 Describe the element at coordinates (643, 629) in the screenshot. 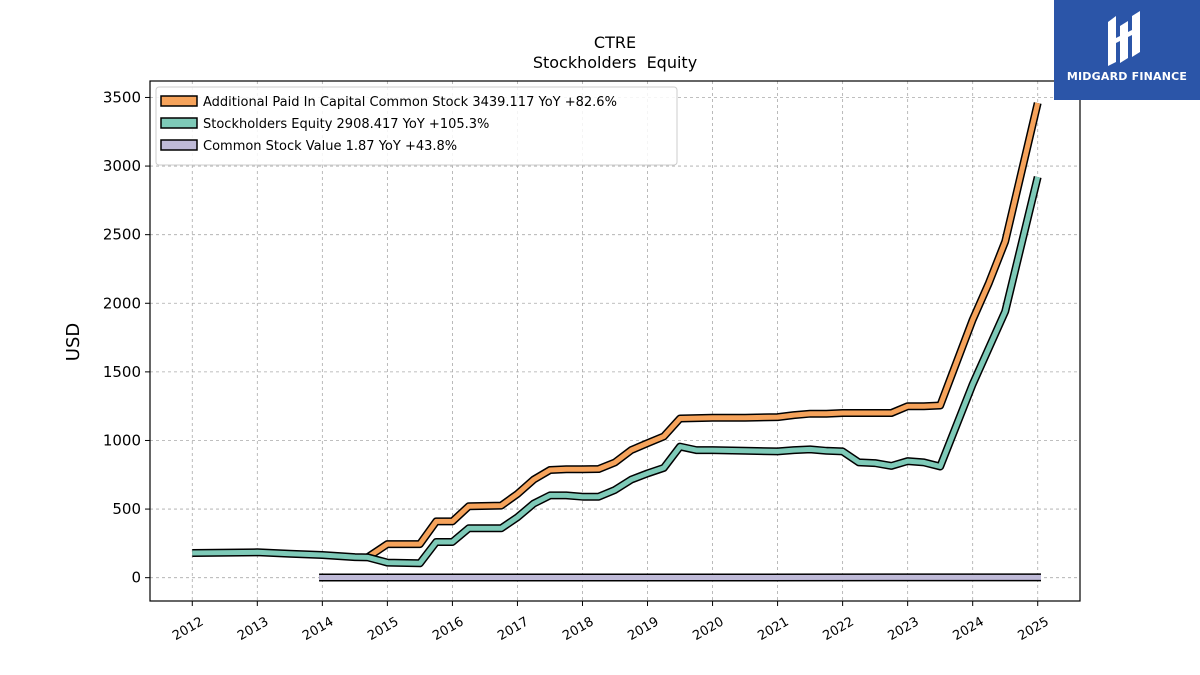

I see `x-tick-label: 2019` at that location.